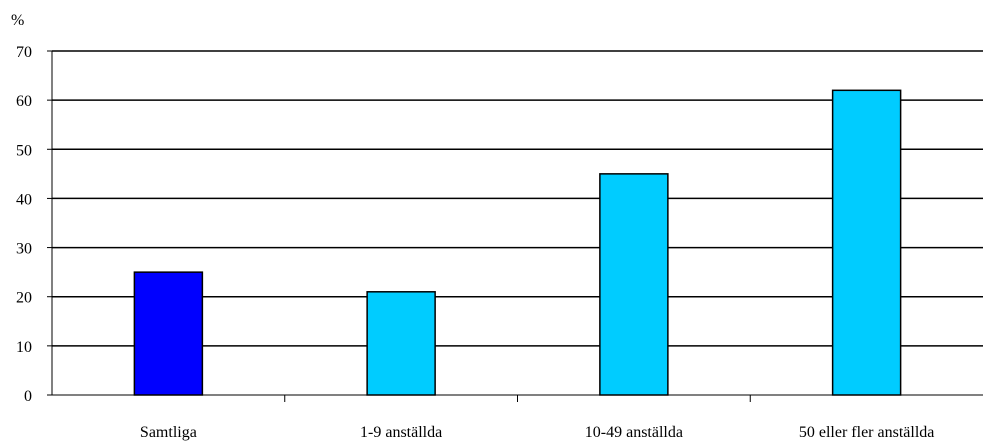 Image resolution: width=986 pixels, height=441 pixels. I want to click on x-category-label: Samtliga, so click(168, 432).